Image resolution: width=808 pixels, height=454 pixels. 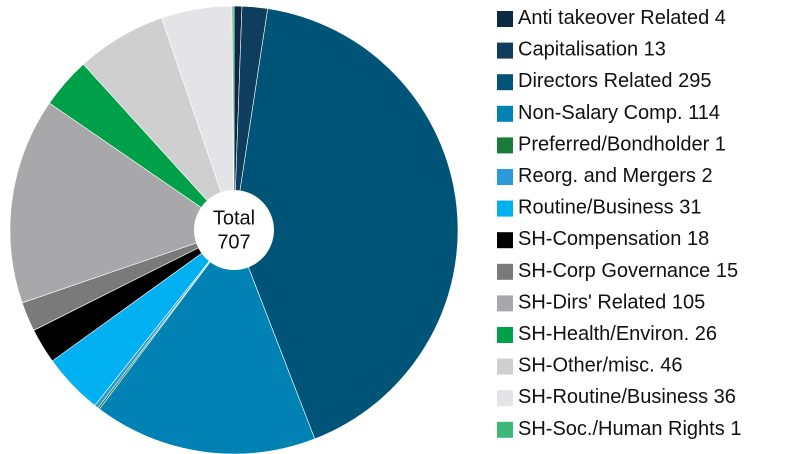 I want to click on legend-value: 31, so click(x=690, y=208).